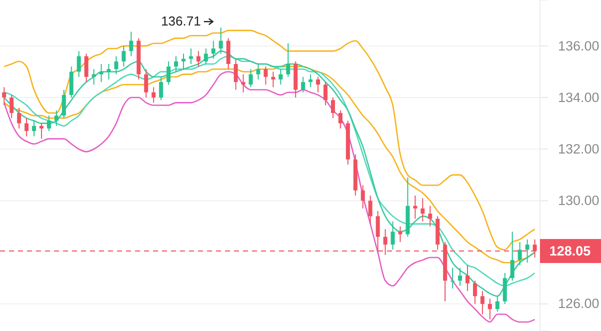 The width and height of the screenshot is (601, 331). What do you see at coordinates (579, 304) in the screenshot?
I see `y-tick-label: 126.00` at bounding box center [579, 304].